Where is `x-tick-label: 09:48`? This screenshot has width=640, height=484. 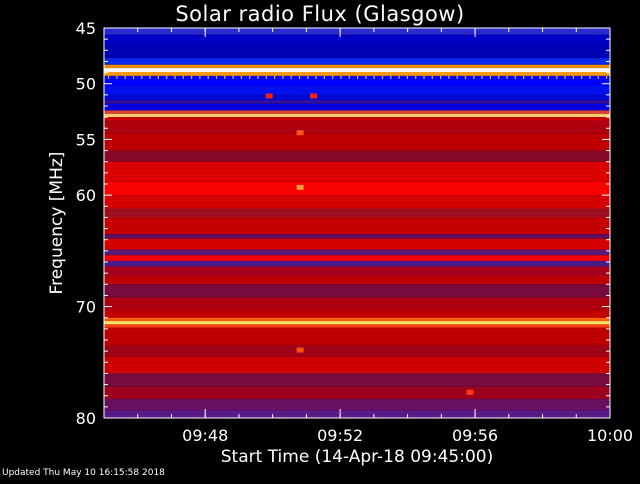 x-tick-label: 09:48 is located at coordinates (205, 435).